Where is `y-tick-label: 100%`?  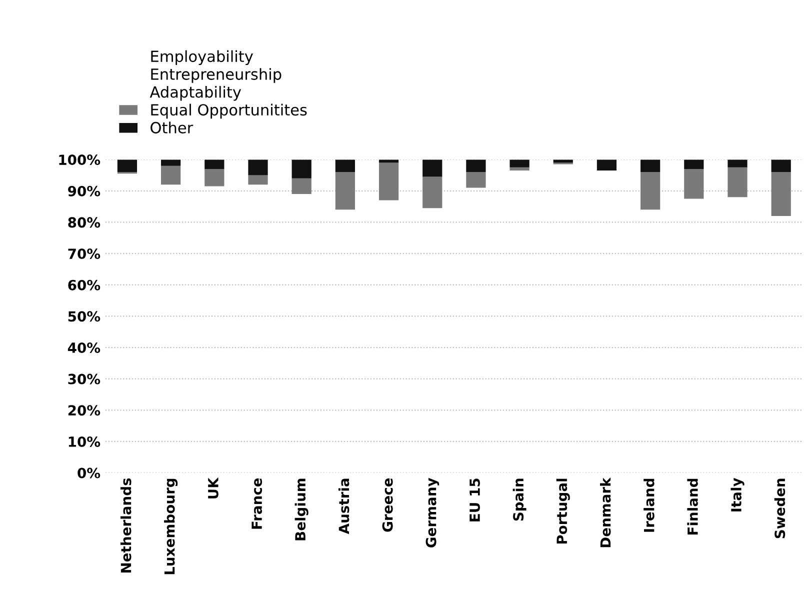
y-tick-label: 100% is located at coordinates (79, 160).